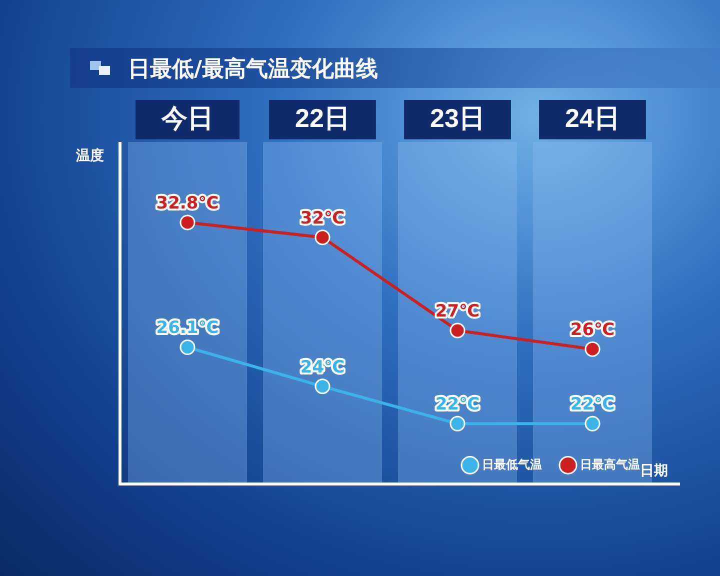  I want to click on legend-label: 日最低气温, so click(512, 465).